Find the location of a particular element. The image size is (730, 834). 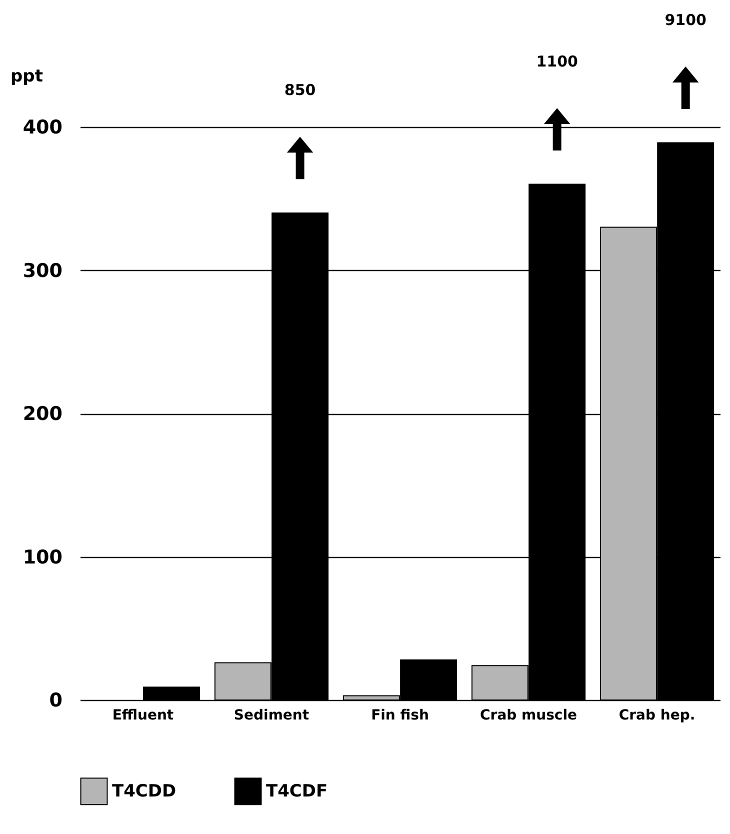

y-tick-label: 200 is located at coordinates (42, 414).